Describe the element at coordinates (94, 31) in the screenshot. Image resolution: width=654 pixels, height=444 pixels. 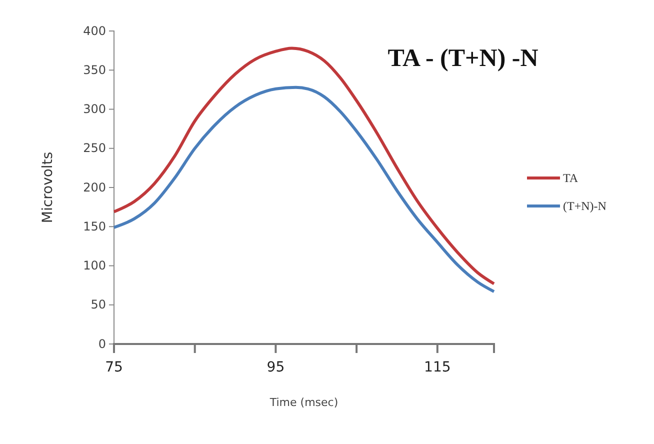
I see `y-tick-label: 400` at that location.